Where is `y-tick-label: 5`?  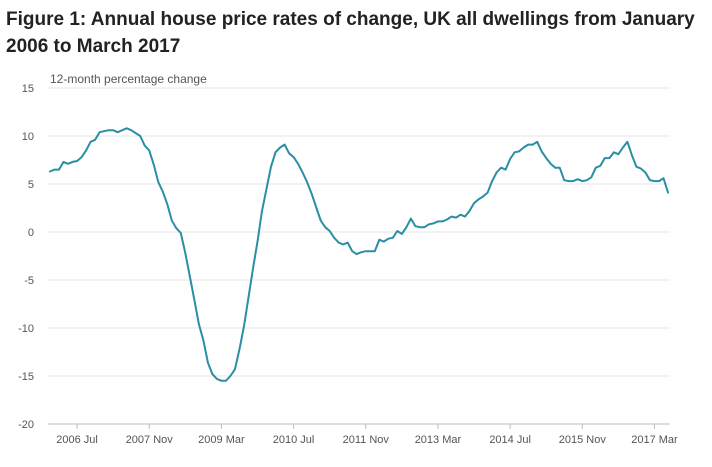
y-tick-label: 5 is located at coordinates (31, 185).